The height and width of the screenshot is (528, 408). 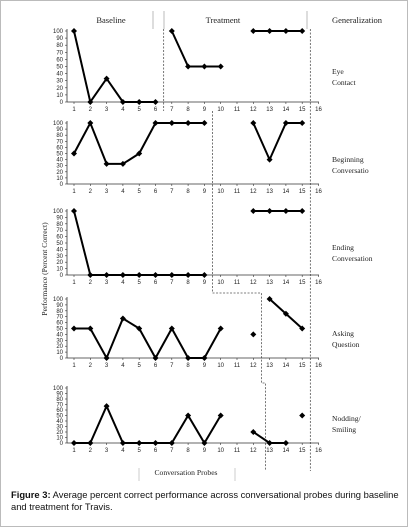 I want to click on panel-3-y-tick-label-70: 70, so click(x=59, y=231).